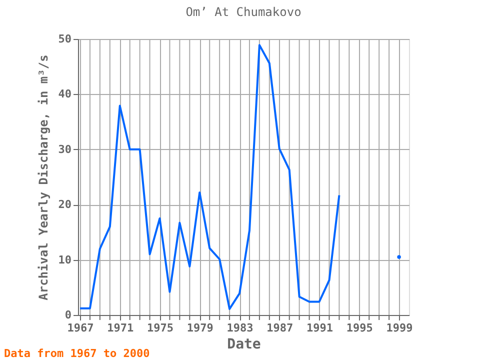 The width and height of the screenshot is (480, 360). What do you see at coordinates (240, 328) in the screenshot?
I see `x-tick-label: 1983` at bounding box center [240, 328].